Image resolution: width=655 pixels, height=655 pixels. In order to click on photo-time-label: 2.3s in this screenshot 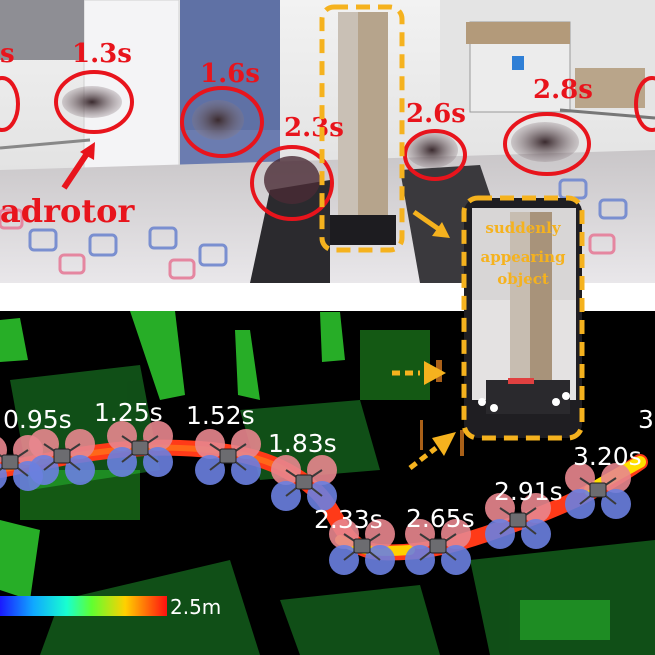, I will do `click(314, 128)`.